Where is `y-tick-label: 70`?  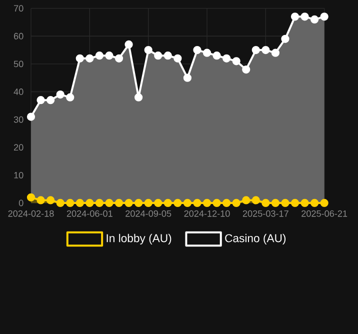 y-tick-label: 70 is located at coordinates (19, 8).